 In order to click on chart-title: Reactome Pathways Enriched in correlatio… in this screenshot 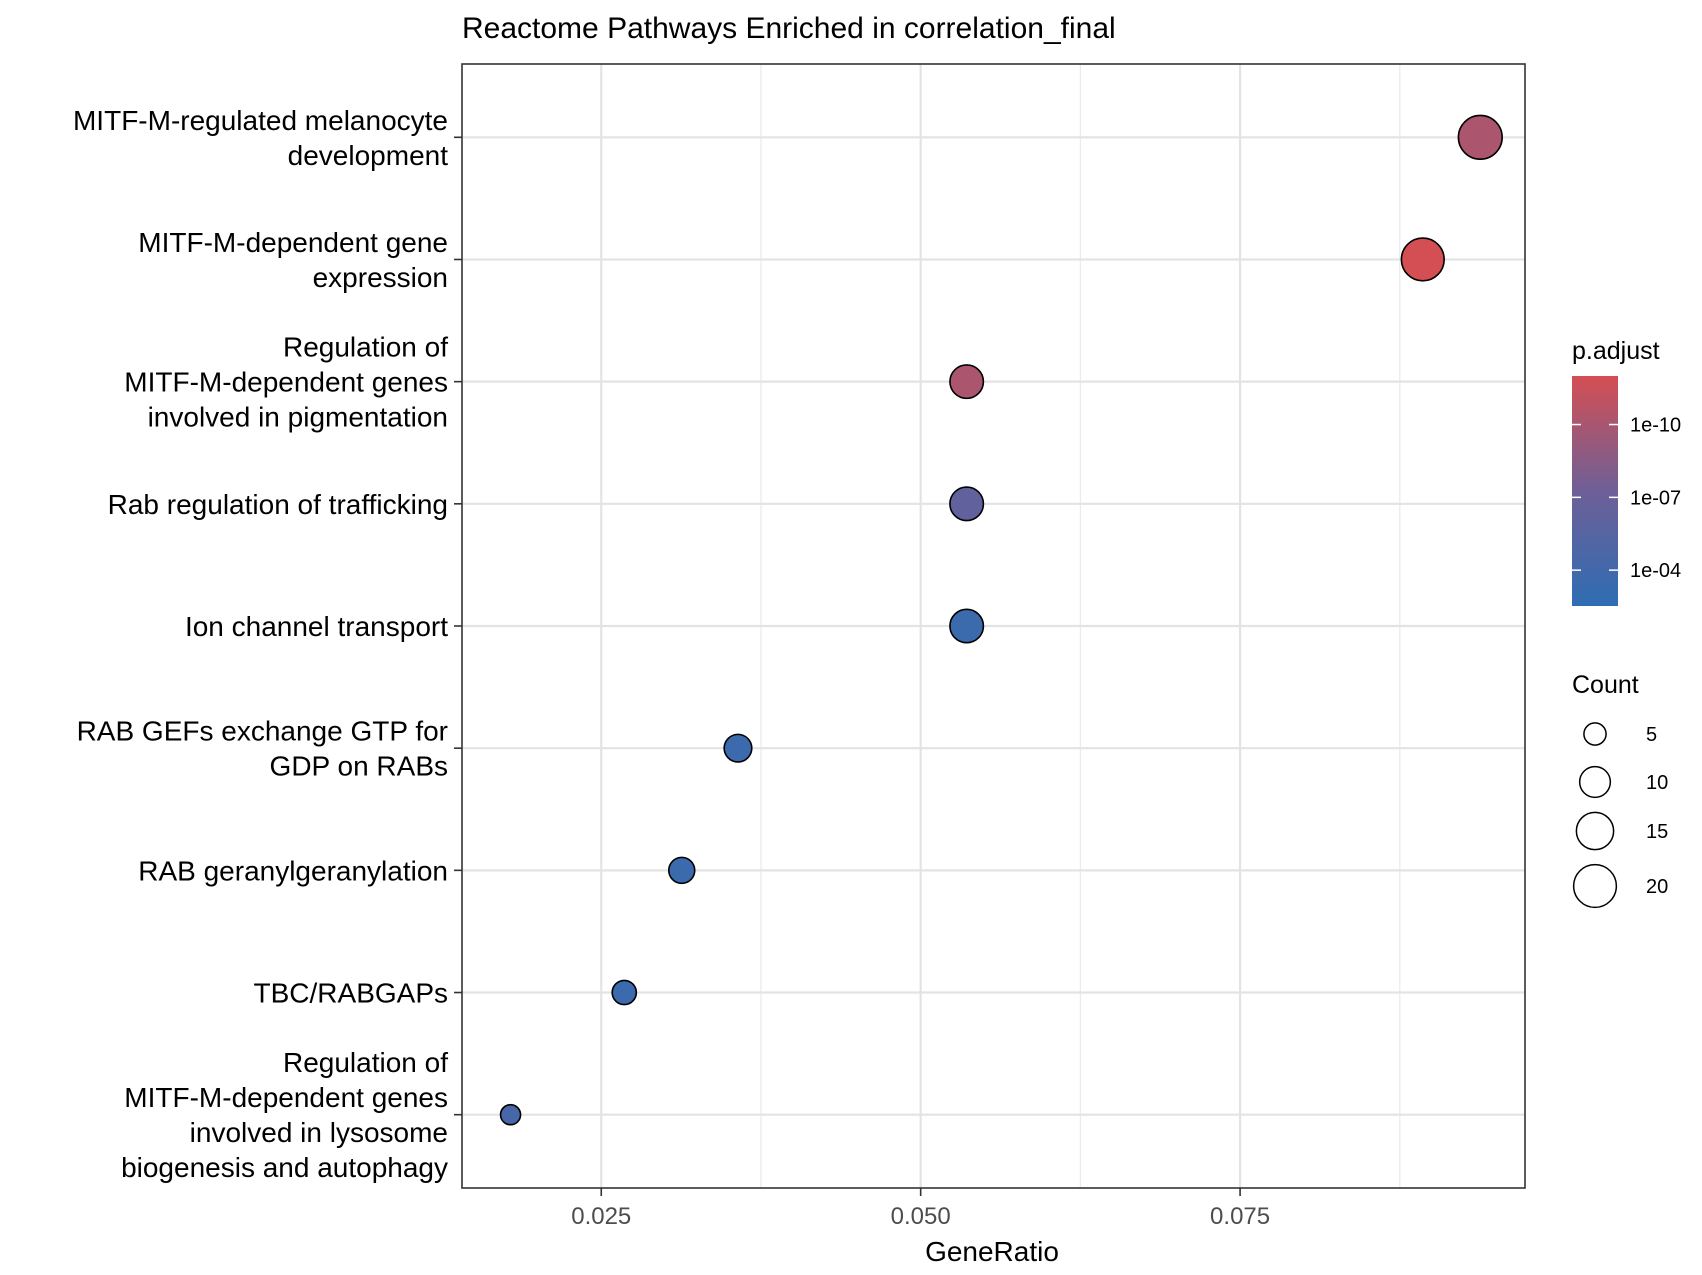, I will do `click(789, 28)`.